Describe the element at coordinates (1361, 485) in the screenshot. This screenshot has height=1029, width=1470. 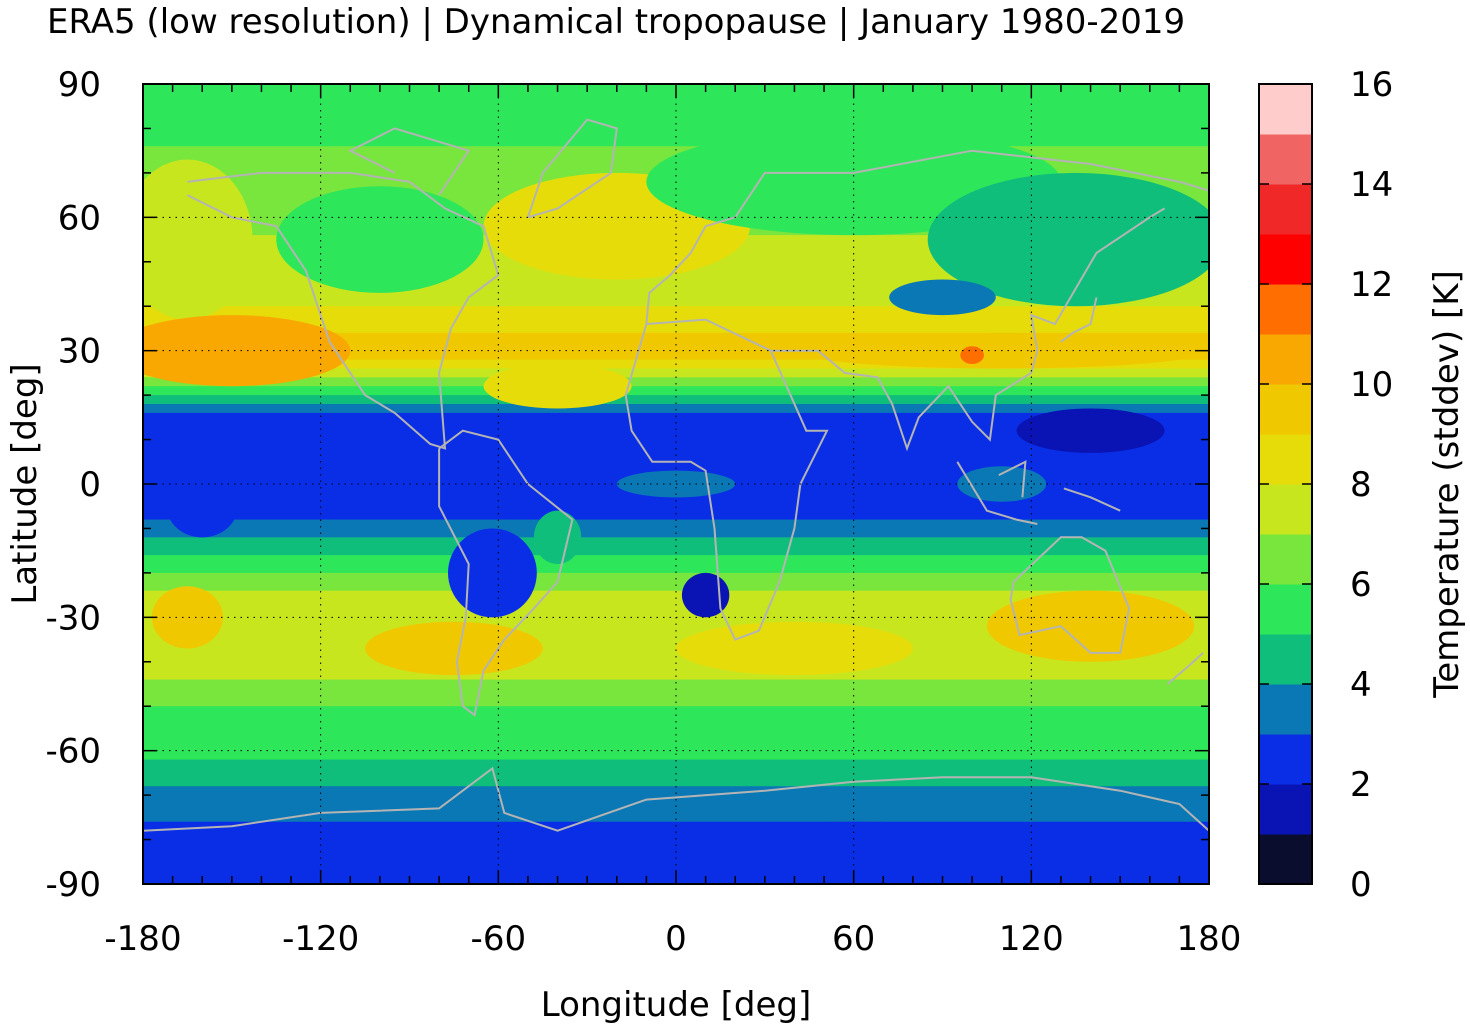
I see `colorbar-tick-label: 8` at that location.